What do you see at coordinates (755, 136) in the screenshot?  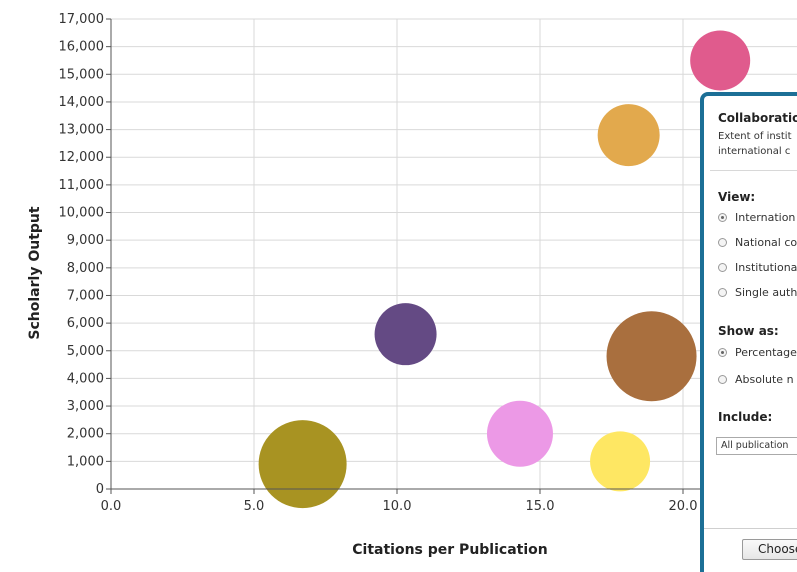 I see `panel-description-line-1: Extent of instit` at bounding box center [755, 136].